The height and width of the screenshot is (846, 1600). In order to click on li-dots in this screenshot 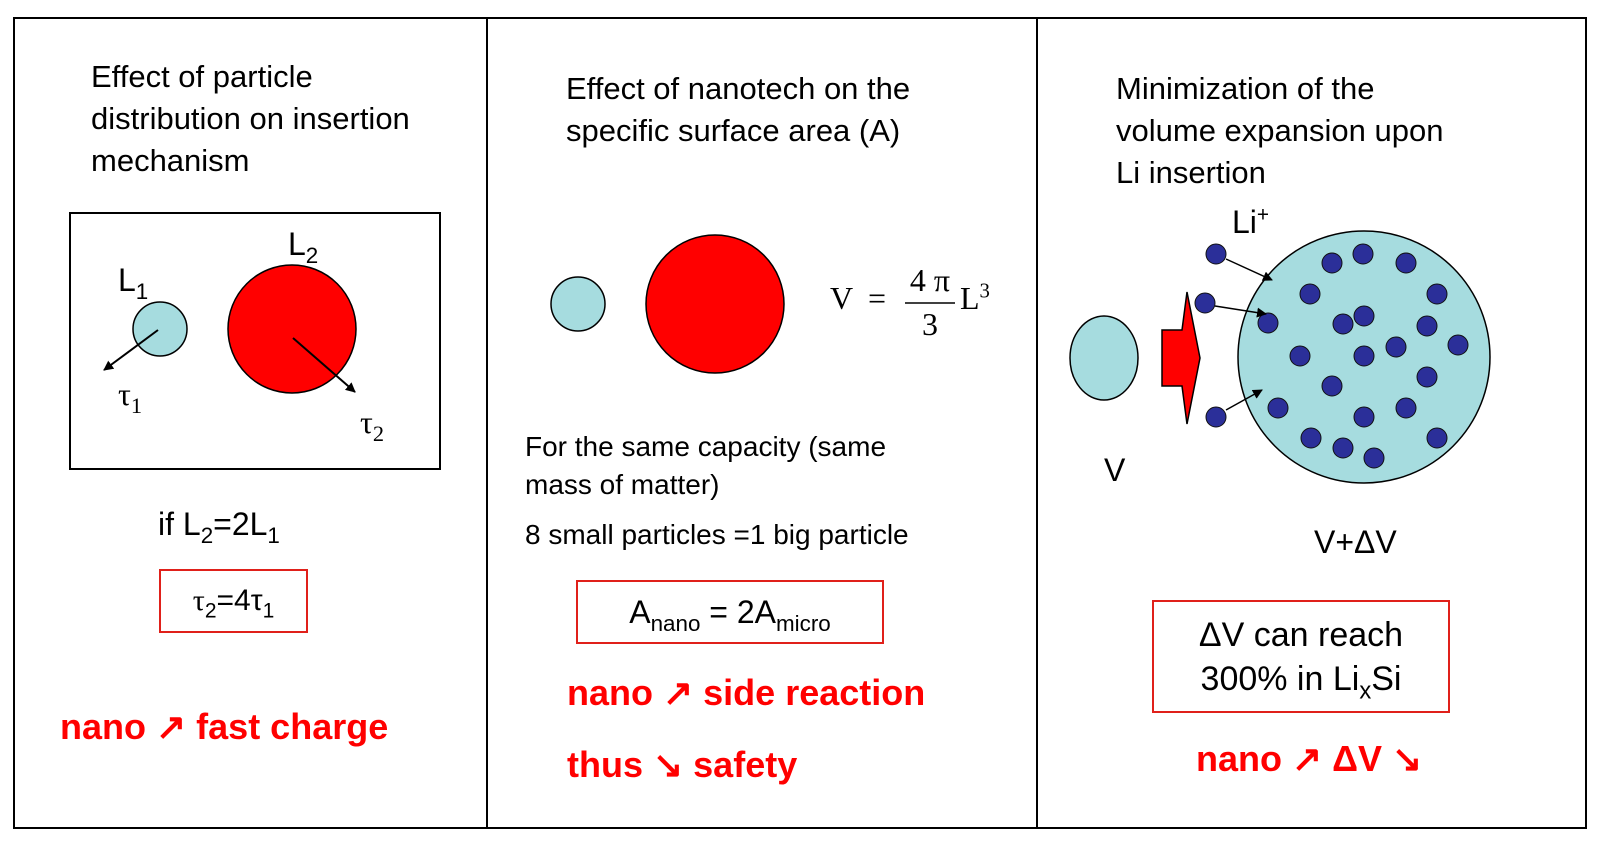, I will do `click(1331, 356)`.